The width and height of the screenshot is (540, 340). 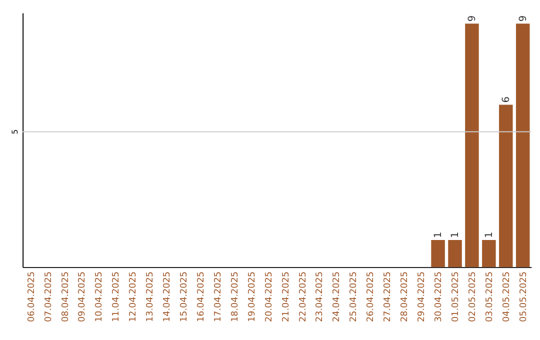 What do you see at coordinates (439, 296) in the screenshot?
I see `x-tick-label: 30.04.2025` at bounding box center [439, 296].